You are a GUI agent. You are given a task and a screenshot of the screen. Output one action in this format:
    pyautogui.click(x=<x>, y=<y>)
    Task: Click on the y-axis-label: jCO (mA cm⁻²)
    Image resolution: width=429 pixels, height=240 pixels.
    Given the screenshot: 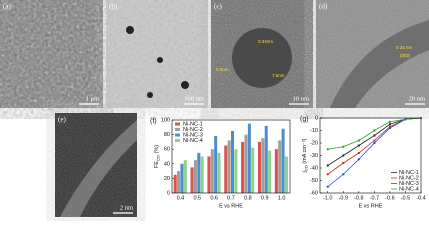 What is the action you would take?
    pyautogui.click(x=305, y=155)
    